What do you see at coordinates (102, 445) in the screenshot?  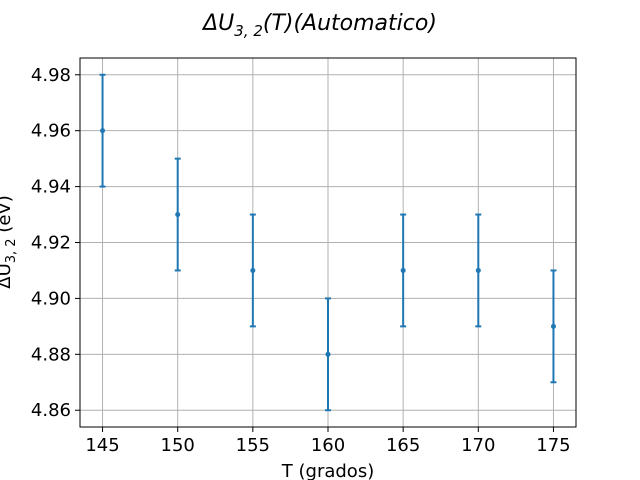 I see `x-tick-label: 145` at bounding box center [102, 445].